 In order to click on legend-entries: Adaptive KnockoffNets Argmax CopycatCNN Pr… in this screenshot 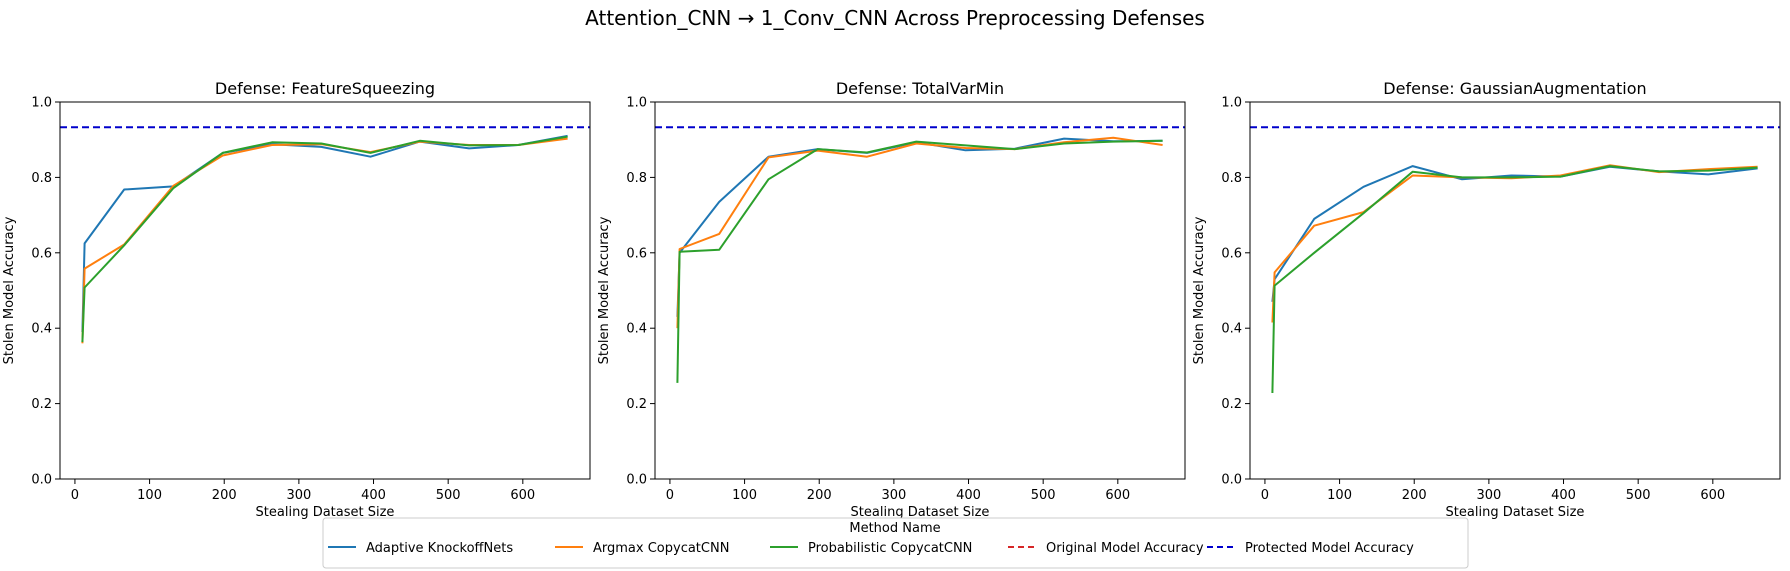, I will do `click(871, 548)`.